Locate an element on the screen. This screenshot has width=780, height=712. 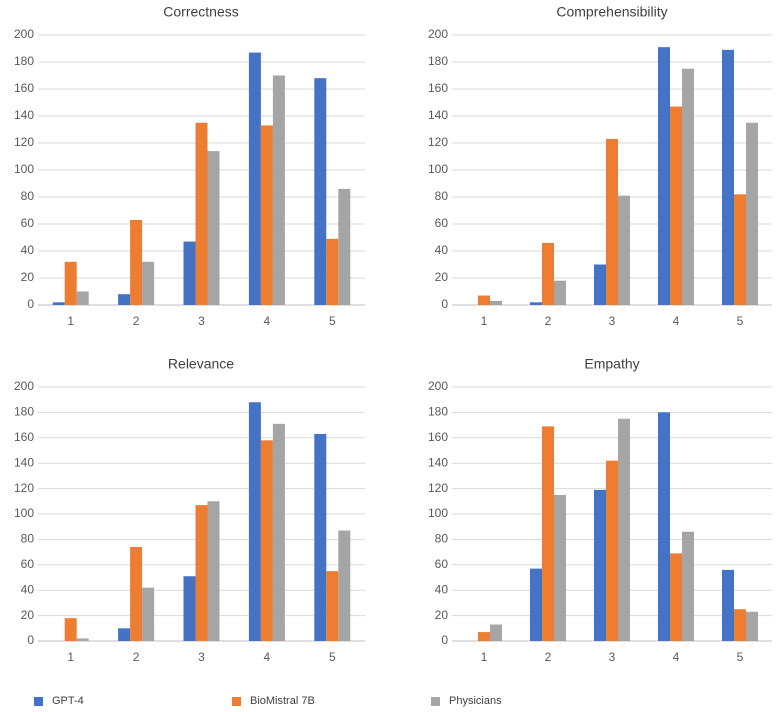
legend-label-biomistral: BioMistral 7B is located at coordinates (282, 701).